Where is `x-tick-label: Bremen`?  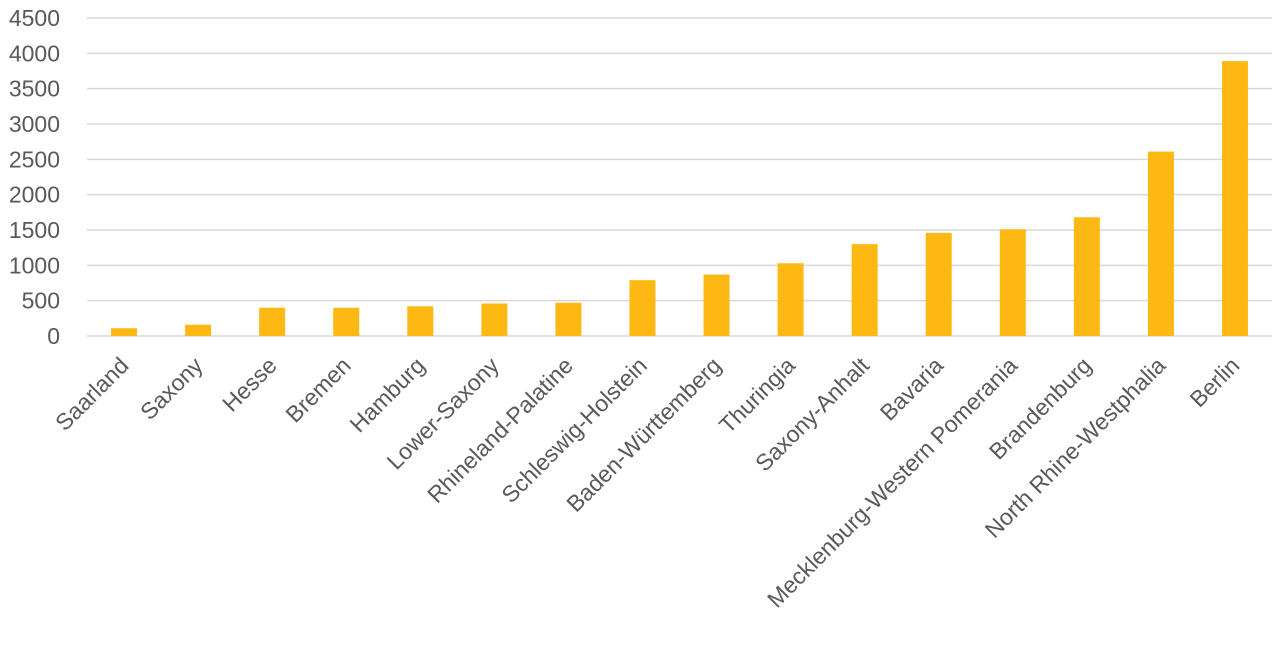
x-tick-label: Bremen is located at coordinates (317, 389).